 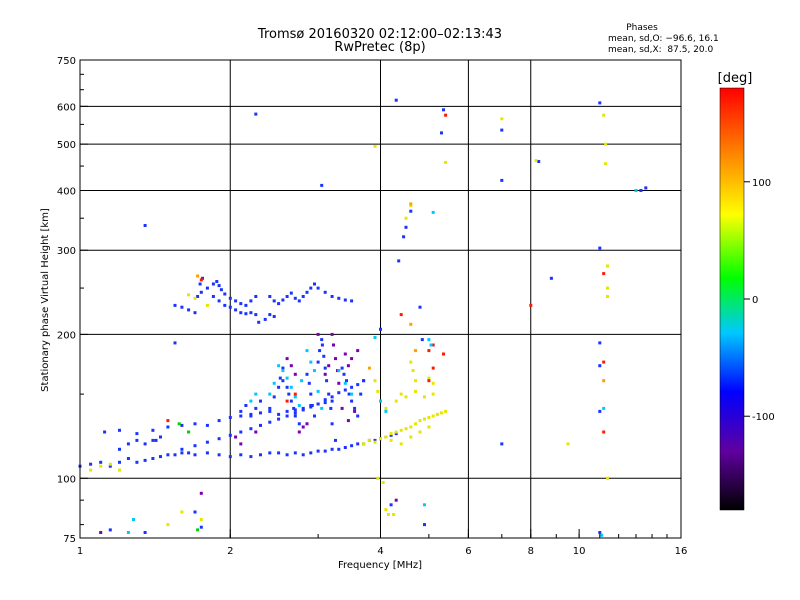 What do you see at coordinates (379, 47) in the screenshot?
I see `chart-subtitle: RwPretec (8p)` at bounding box center [379, 47].